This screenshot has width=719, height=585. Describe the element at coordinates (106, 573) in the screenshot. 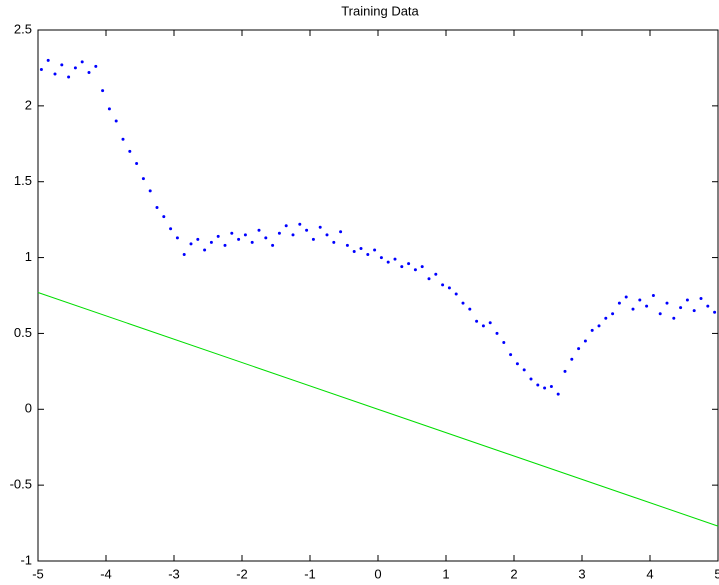

I see `x-tick-label: -4` at that location.